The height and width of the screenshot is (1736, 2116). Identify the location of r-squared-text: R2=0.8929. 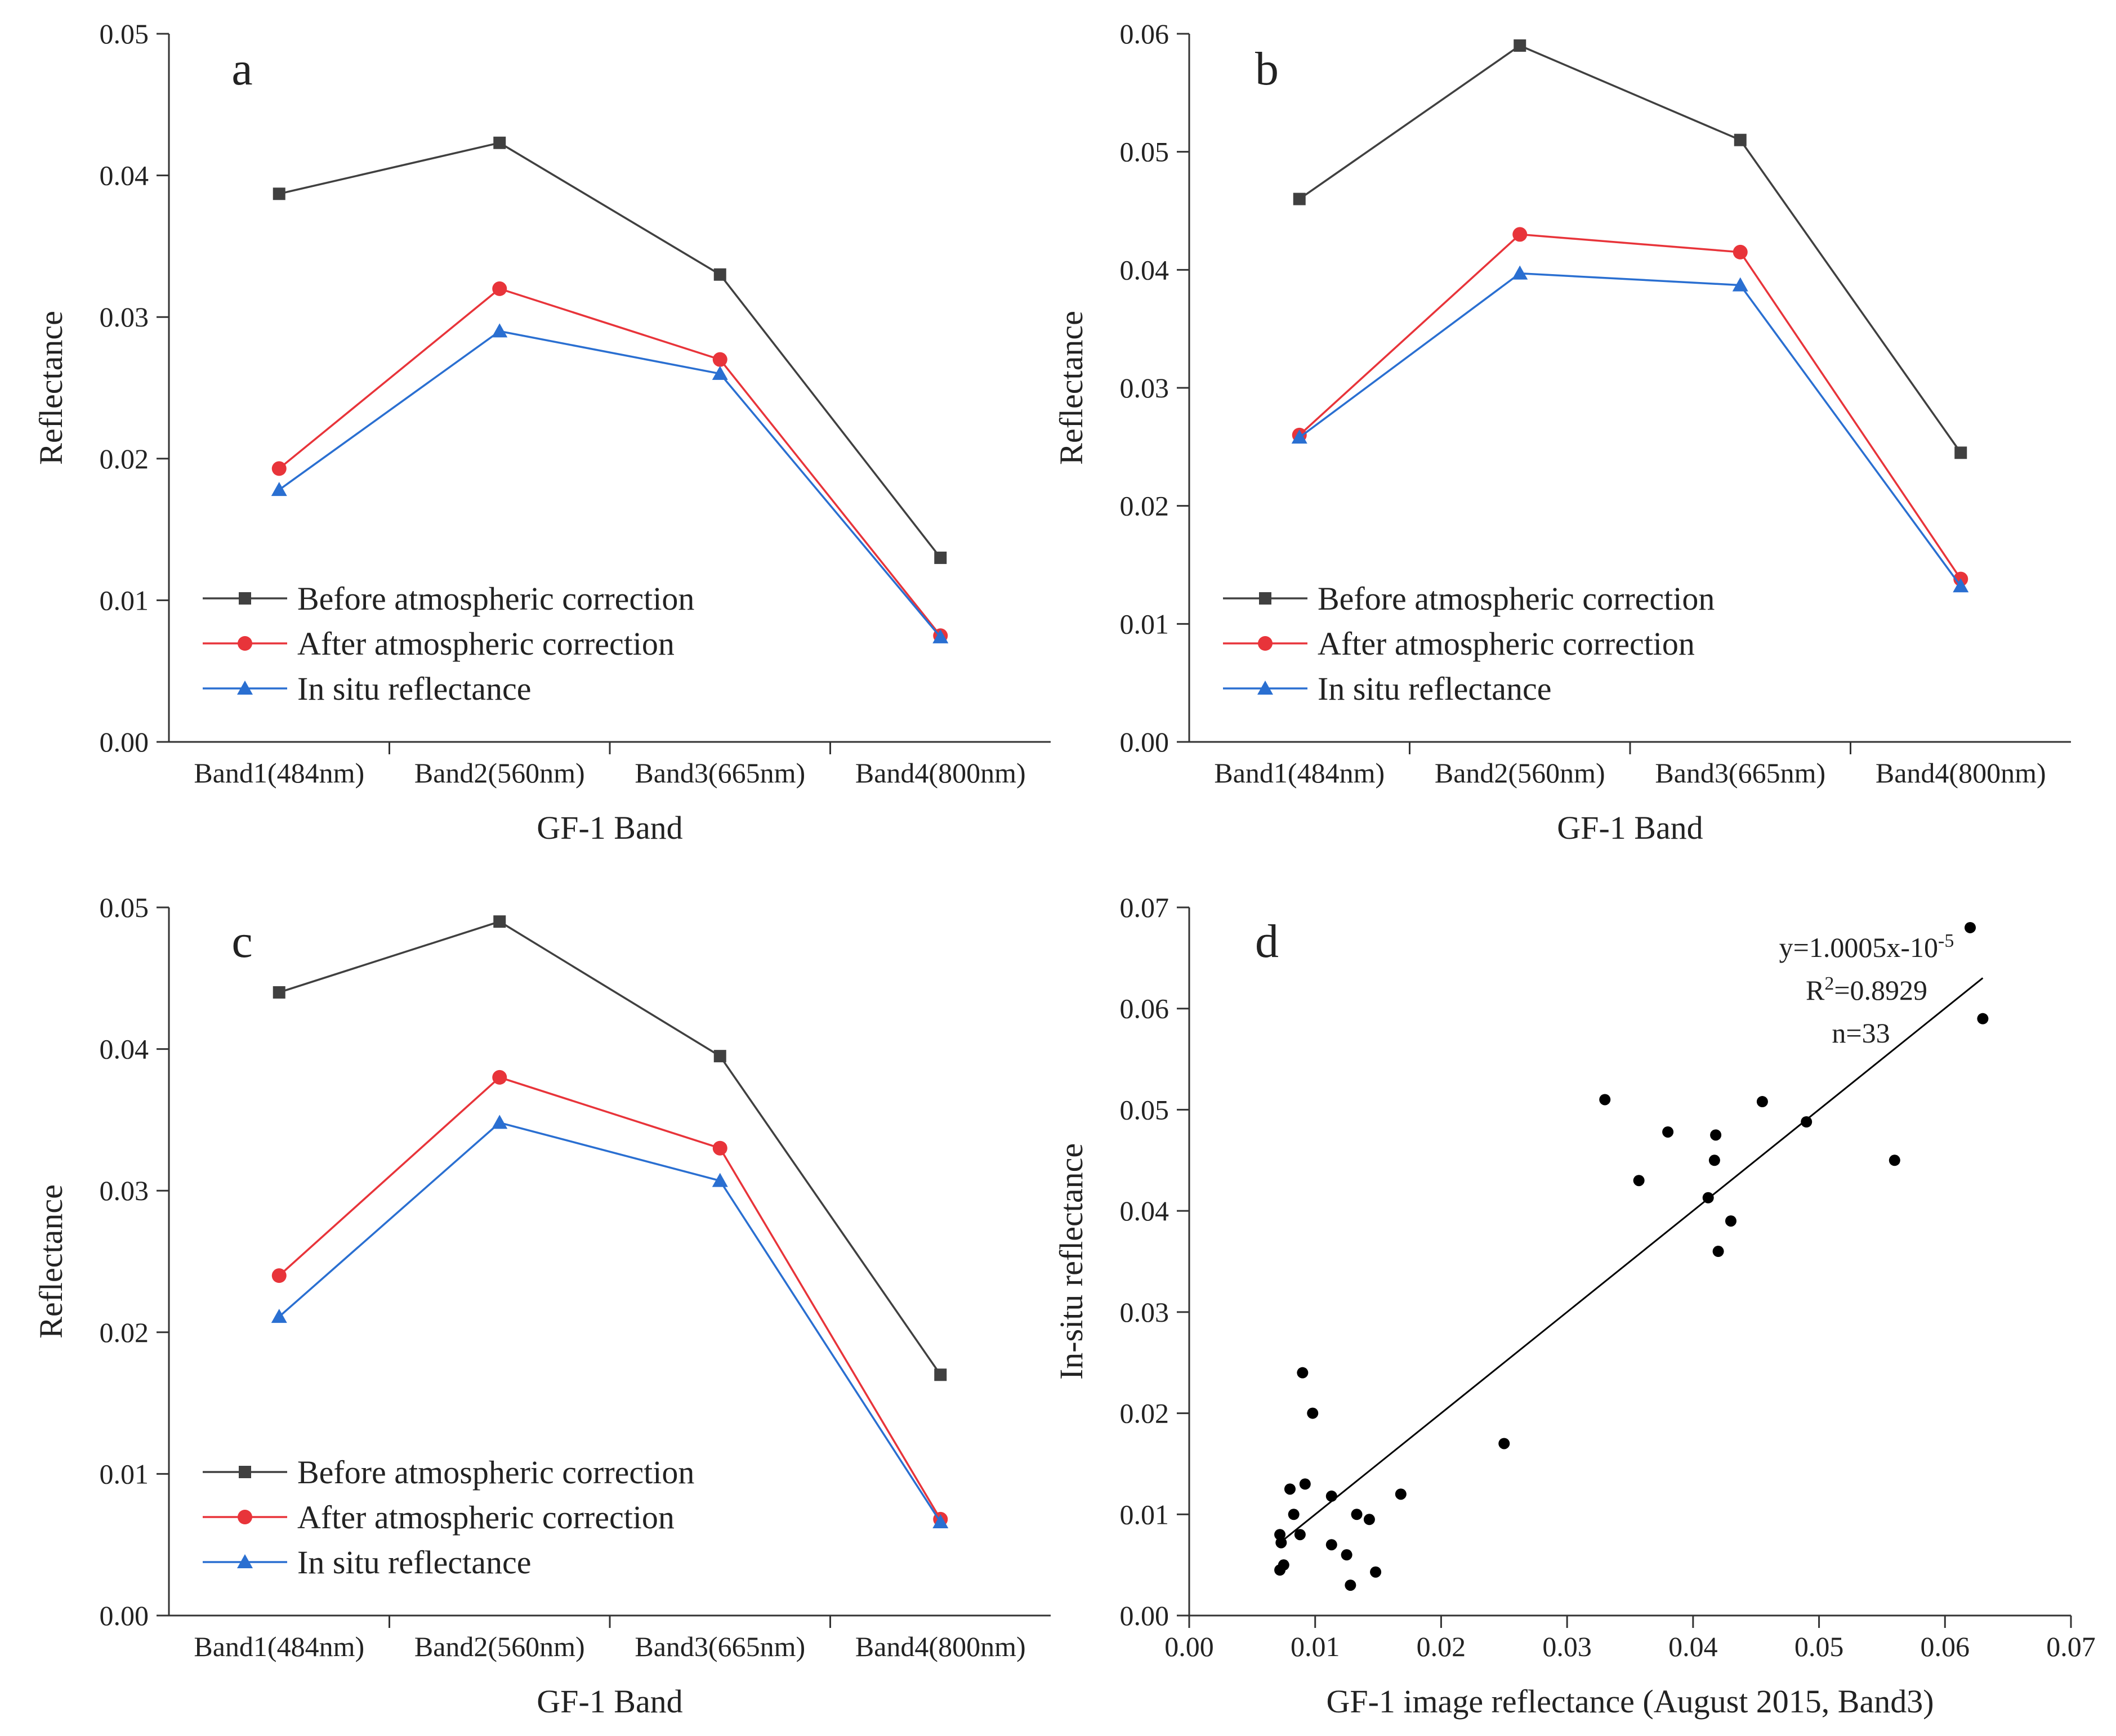
(1867, 989).